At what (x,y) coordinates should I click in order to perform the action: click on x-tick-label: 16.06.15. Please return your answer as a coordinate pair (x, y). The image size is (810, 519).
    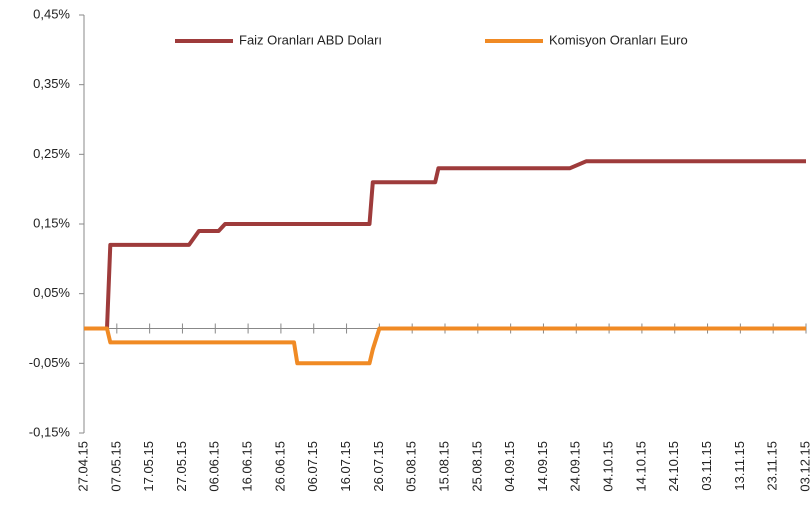
    Looking at the image, I should click on (247, 466).